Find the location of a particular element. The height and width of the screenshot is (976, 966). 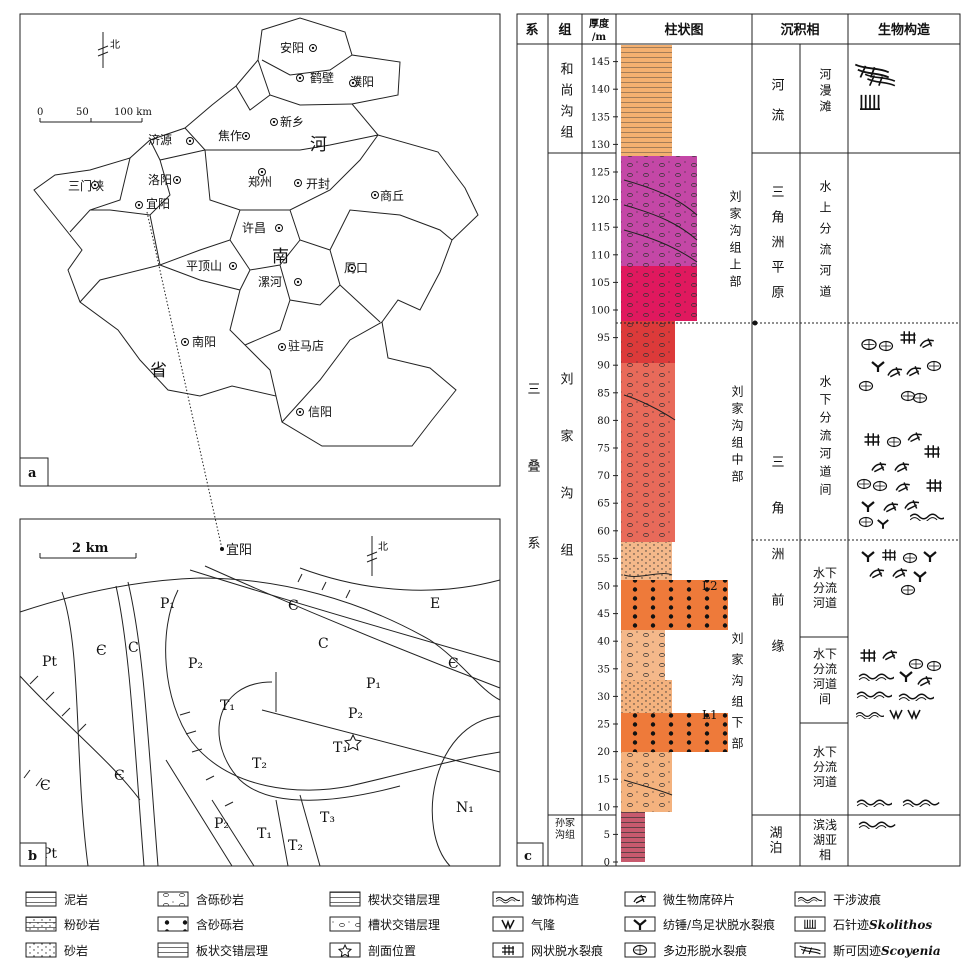

unit-label: T₂ is located at coordinates (295, 846).